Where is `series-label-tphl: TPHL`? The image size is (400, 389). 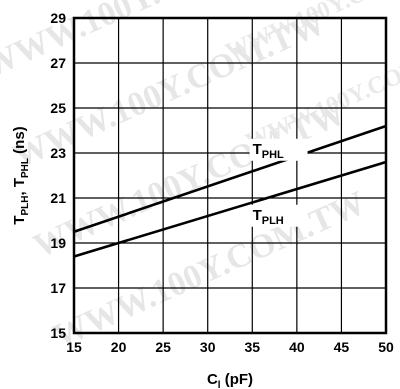
series-label-tphl: TPHL is located at coordinates (268, 151).